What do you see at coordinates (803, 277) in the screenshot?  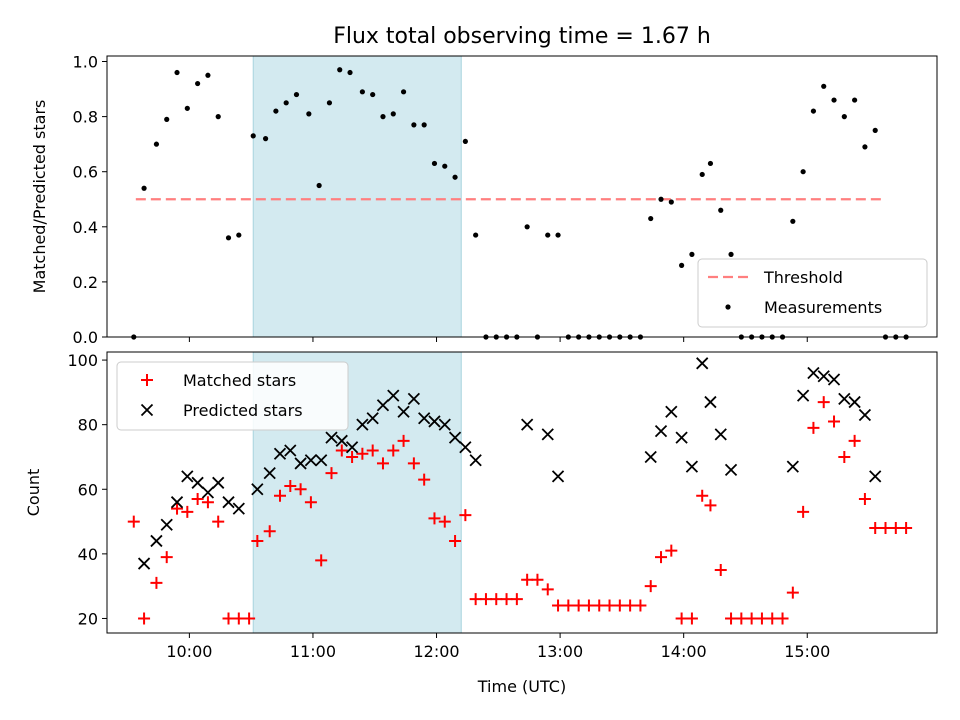 I see `legend-label: Threshold` at bounding box center [803, 277].